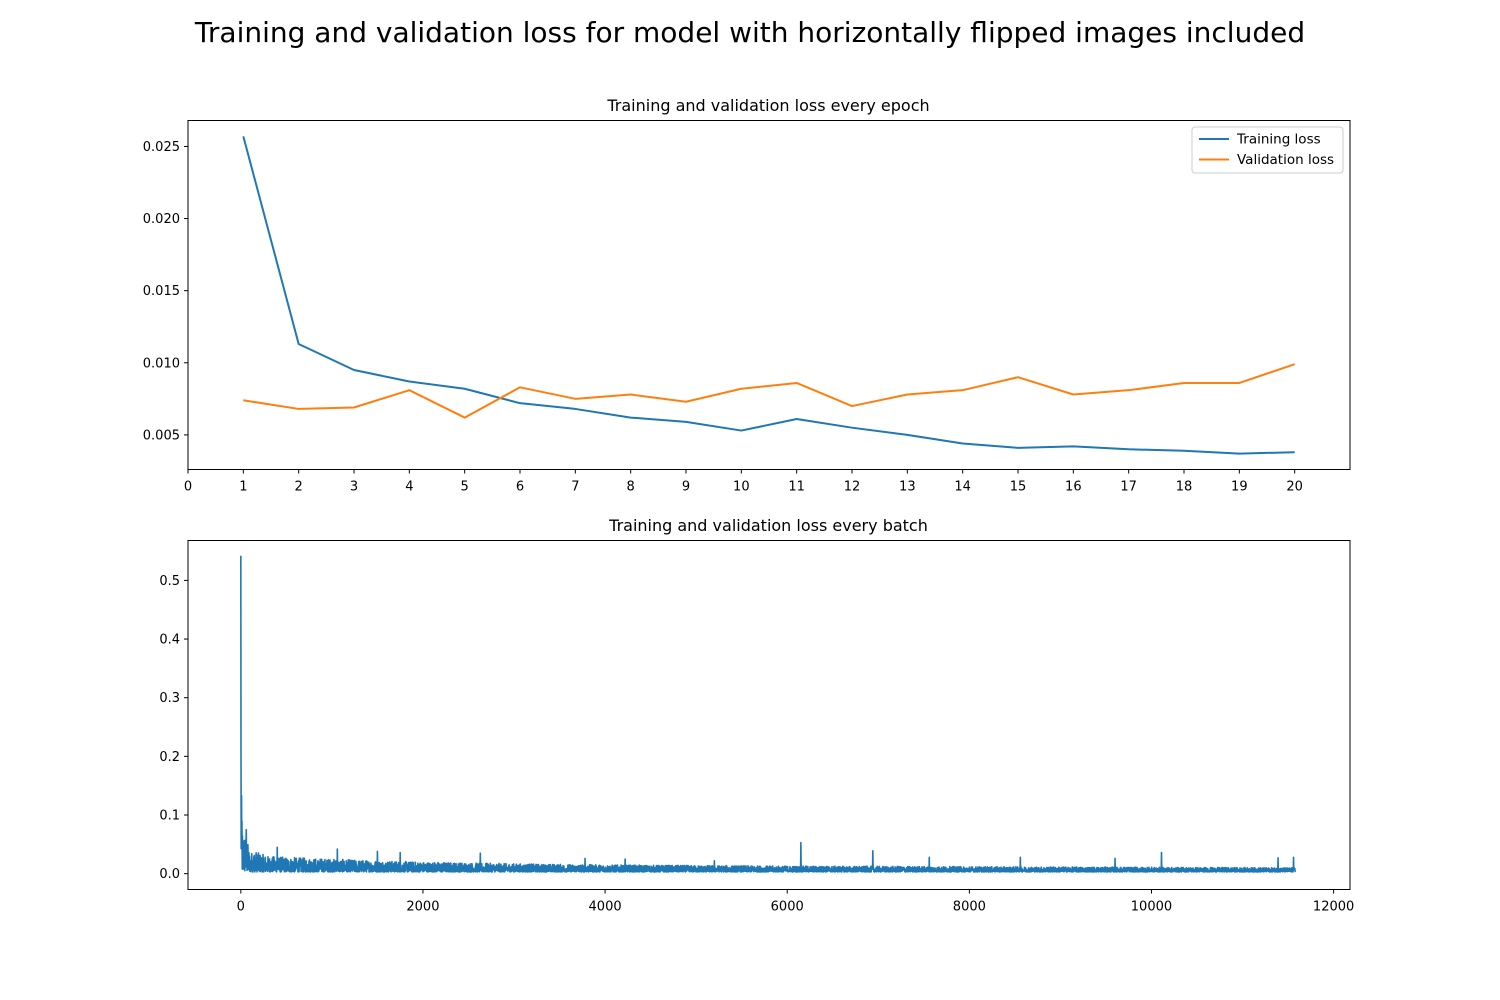  I want to click on y-tick-label: 0.2, so click(169, 757).